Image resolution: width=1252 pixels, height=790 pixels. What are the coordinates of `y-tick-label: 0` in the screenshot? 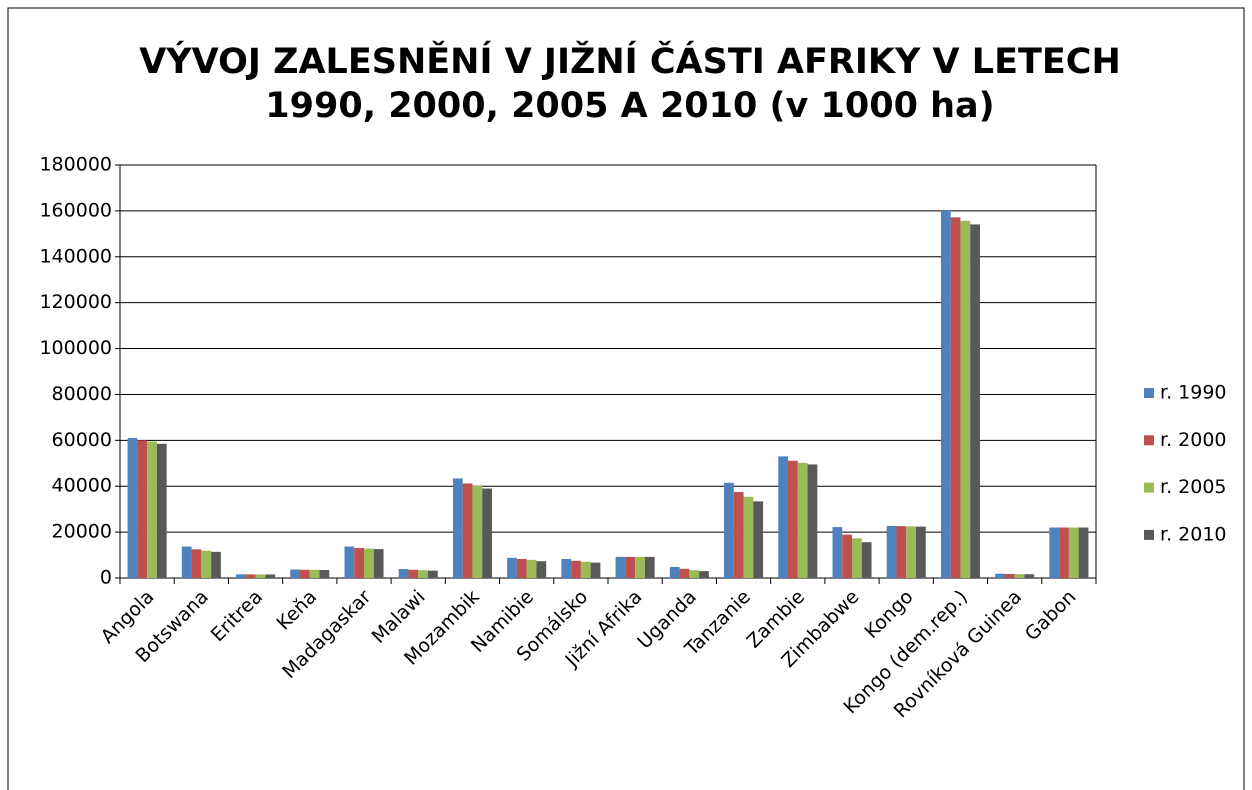 It's located at (106, 578).